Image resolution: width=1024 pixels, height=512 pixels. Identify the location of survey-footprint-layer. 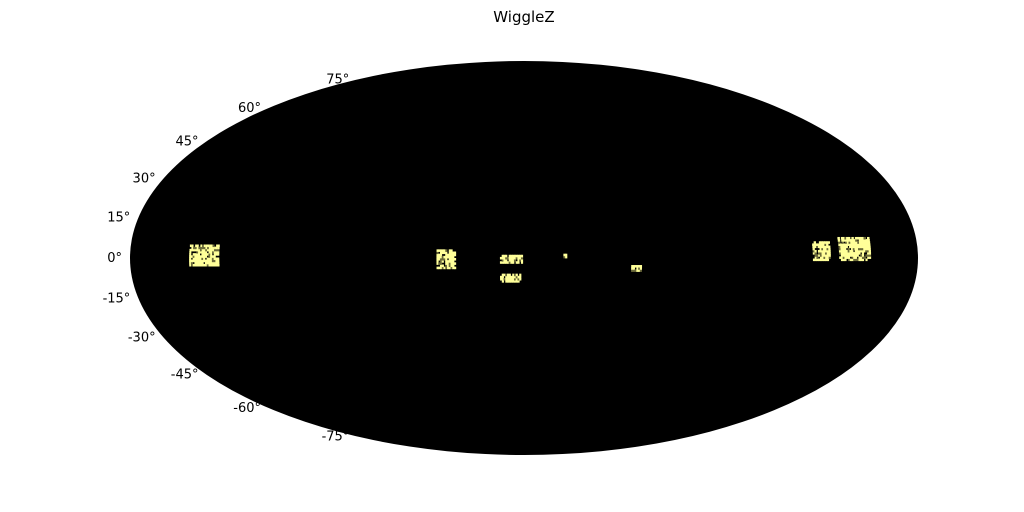
(530, 259).